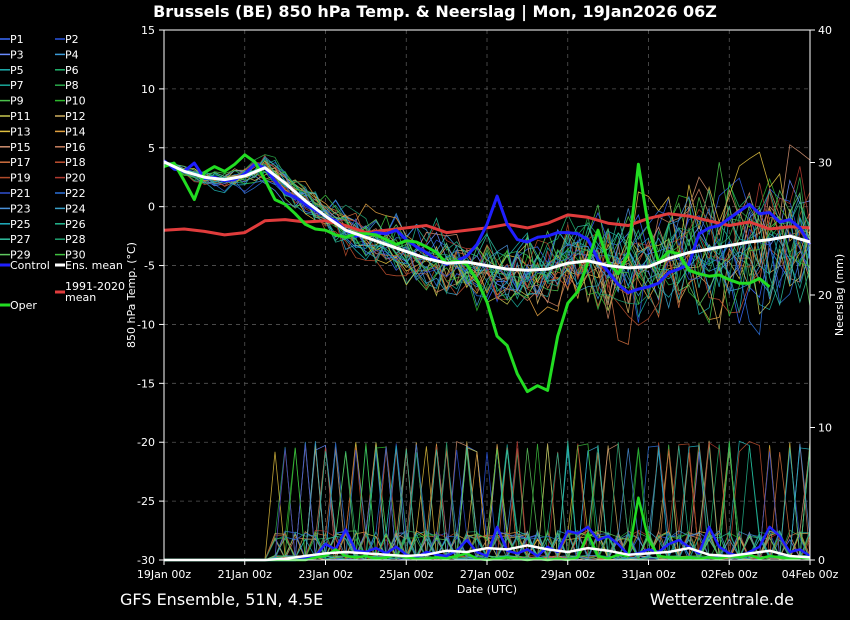 The width and height of the screenshot is (850, 620). I want to click on y2-ticks: 40 30 20 10 0, so click(821, 295).